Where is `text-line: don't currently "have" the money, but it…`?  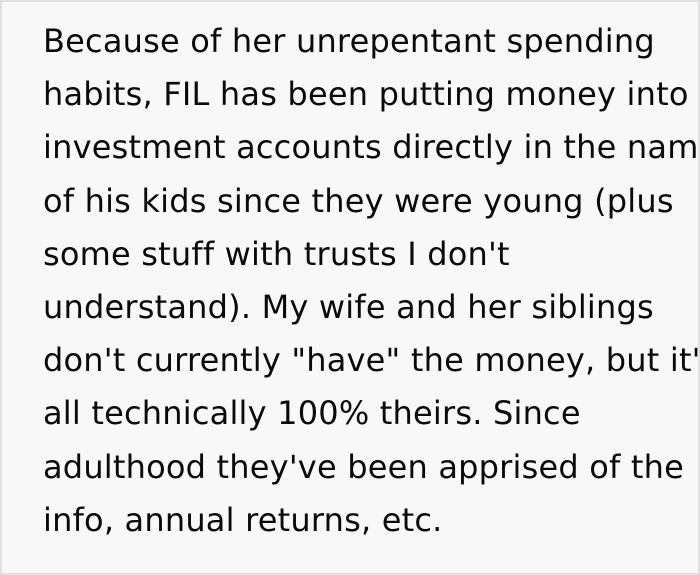
text-line: don't currently "have" the money, but it… is located at coordinates (371, 360).